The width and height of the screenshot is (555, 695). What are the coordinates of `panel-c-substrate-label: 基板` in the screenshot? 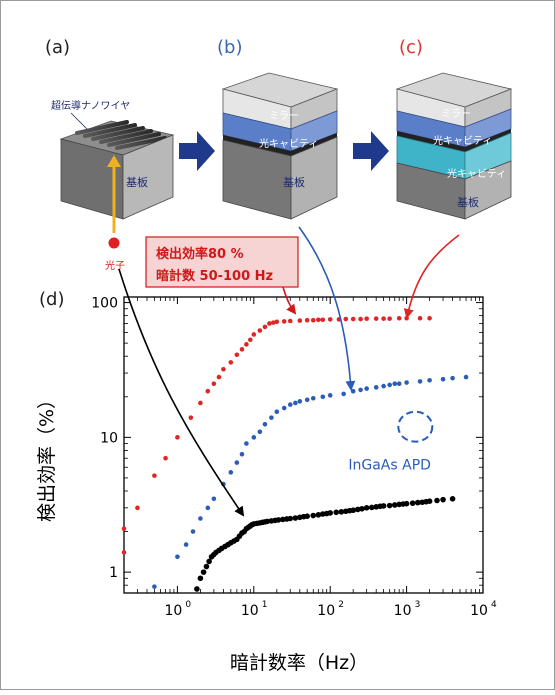 It's located at (468, 202).